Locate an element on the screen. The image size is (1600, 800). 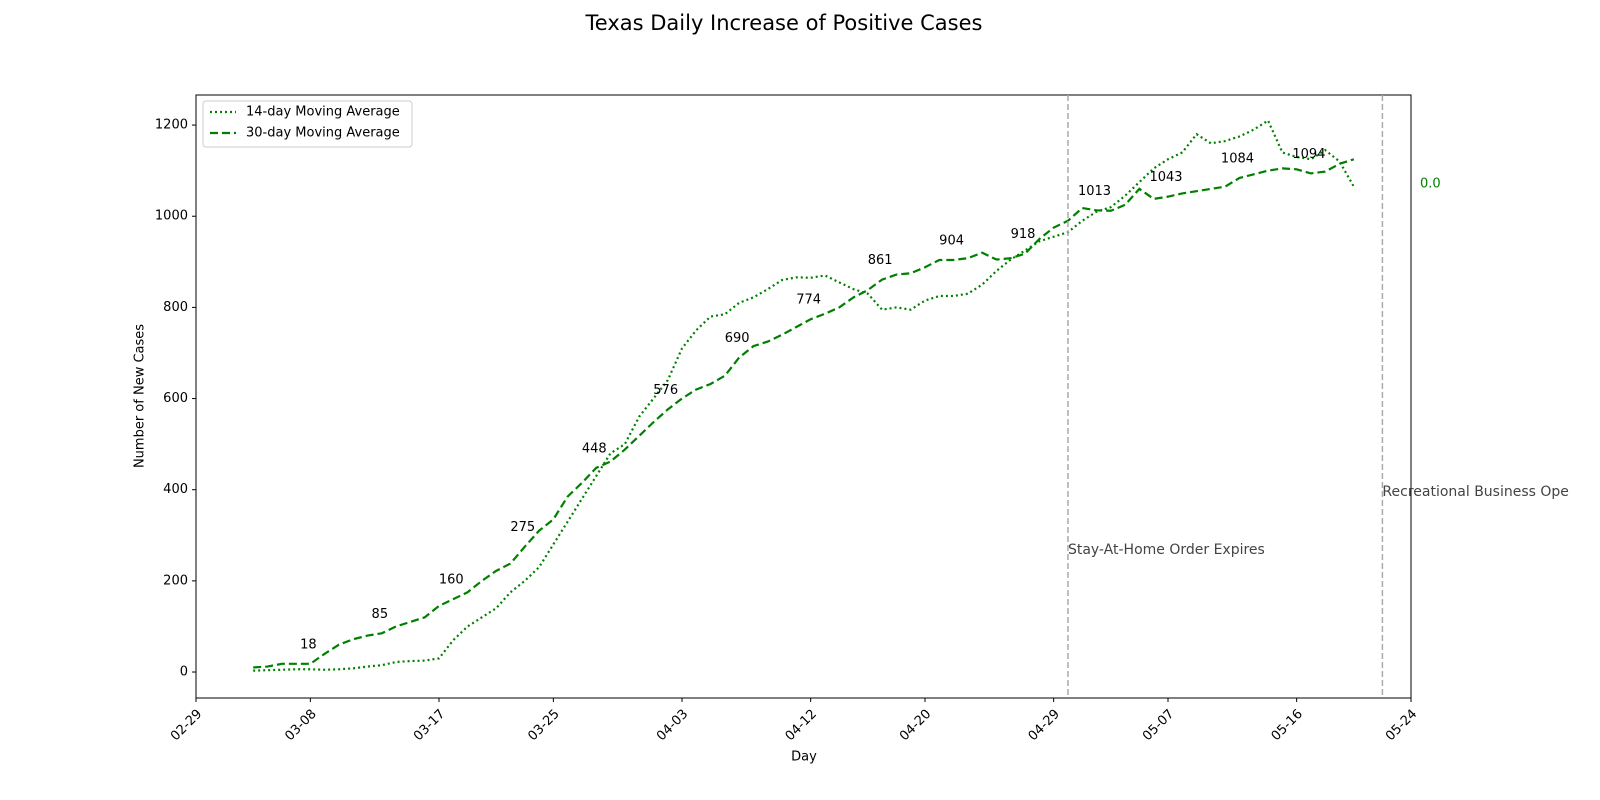
data-label: 160 is located at coordinates (451, 580).